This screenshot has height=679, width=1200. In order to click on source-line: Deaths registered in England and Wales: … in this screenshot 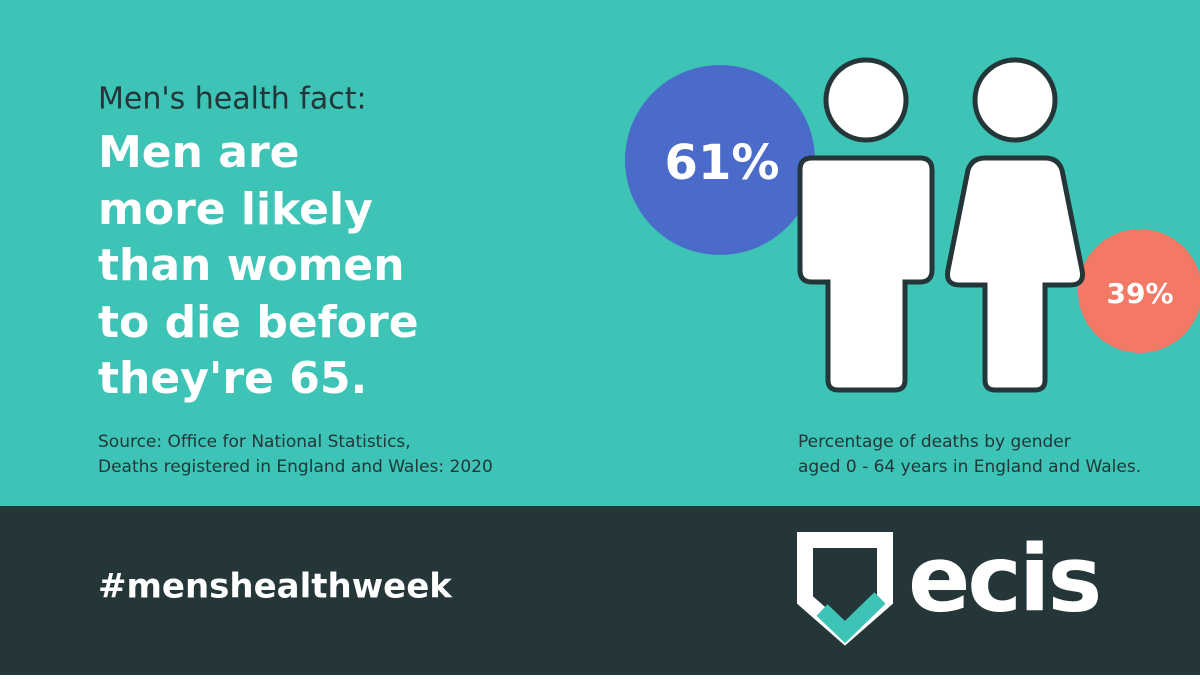, I will do `click(295, 467)`.